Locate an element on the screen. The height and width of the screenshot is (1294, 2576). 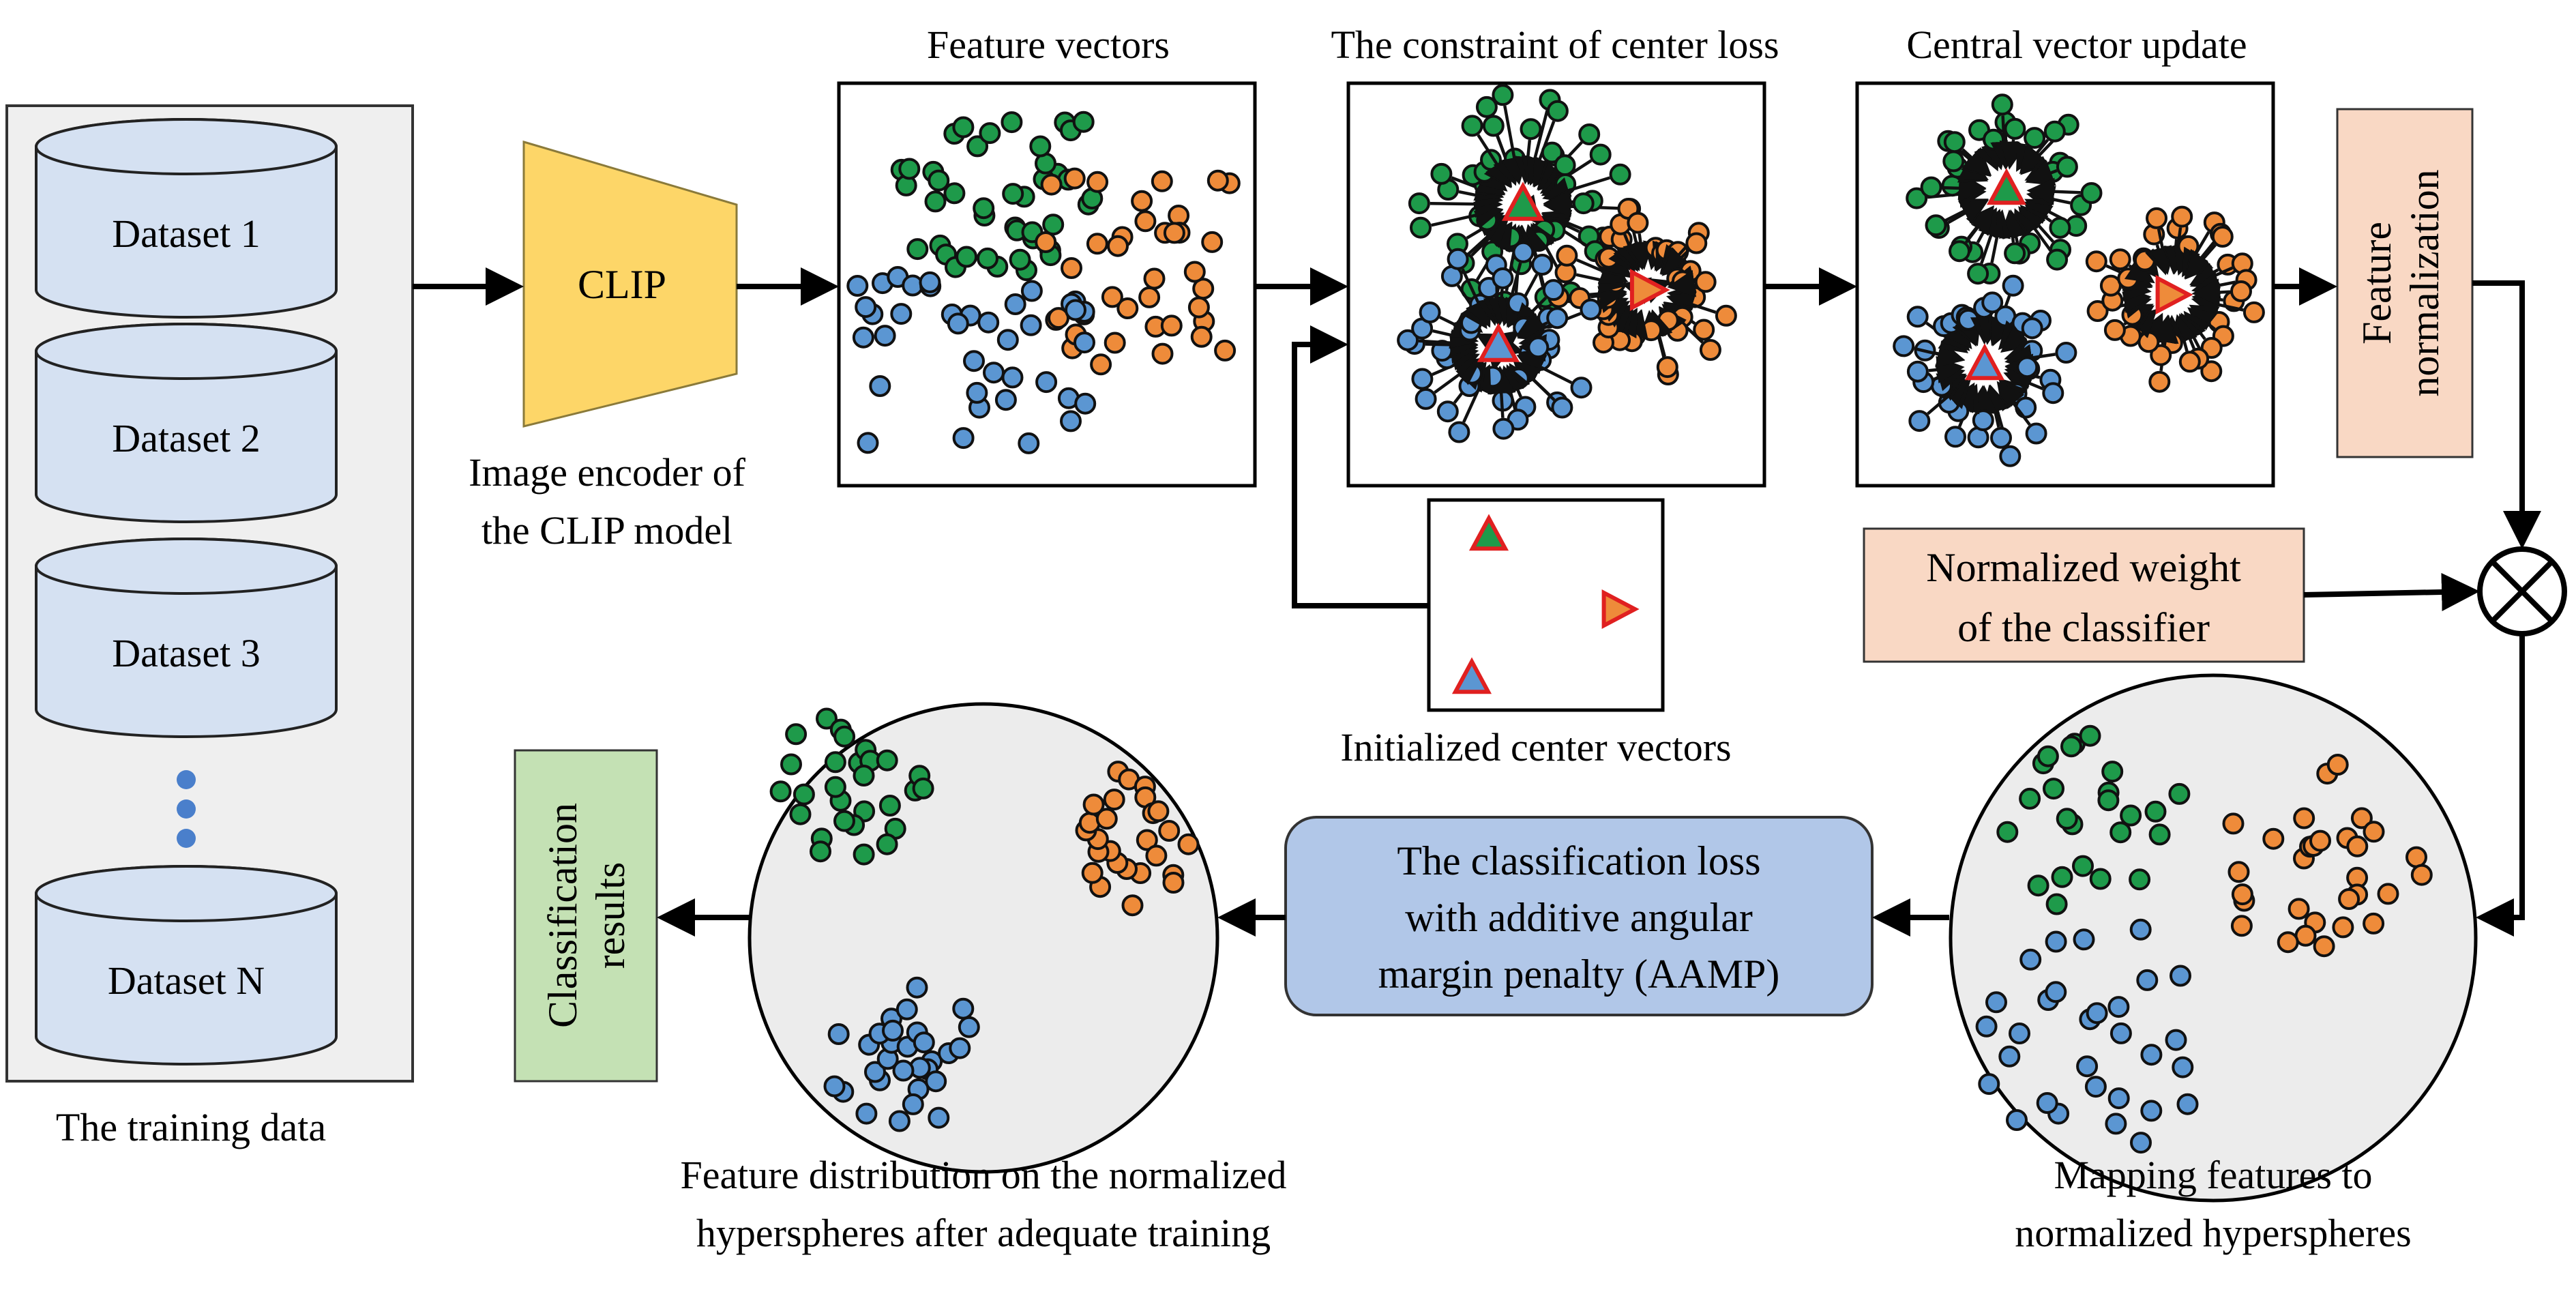
ellipsis-dots-icon is located at coordinates (186, 809).